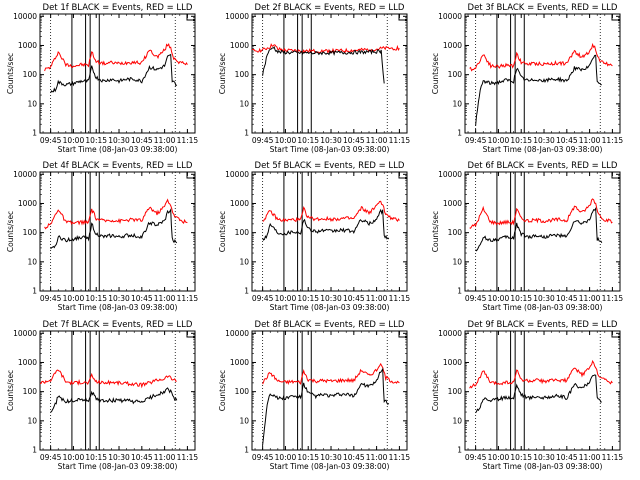  What do you see at coordinates (330, 325) in the screenshot?
I see `panel-title: Det 8f BLACK = Events, RED = LLD` at bounding box center [330, 325].